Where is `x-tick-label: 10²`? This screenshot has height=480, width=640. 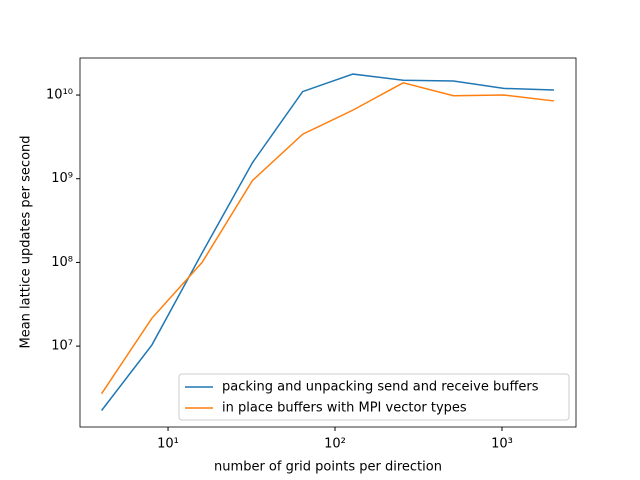
x-tick-label: 10² is located at coordinates (335, 444).